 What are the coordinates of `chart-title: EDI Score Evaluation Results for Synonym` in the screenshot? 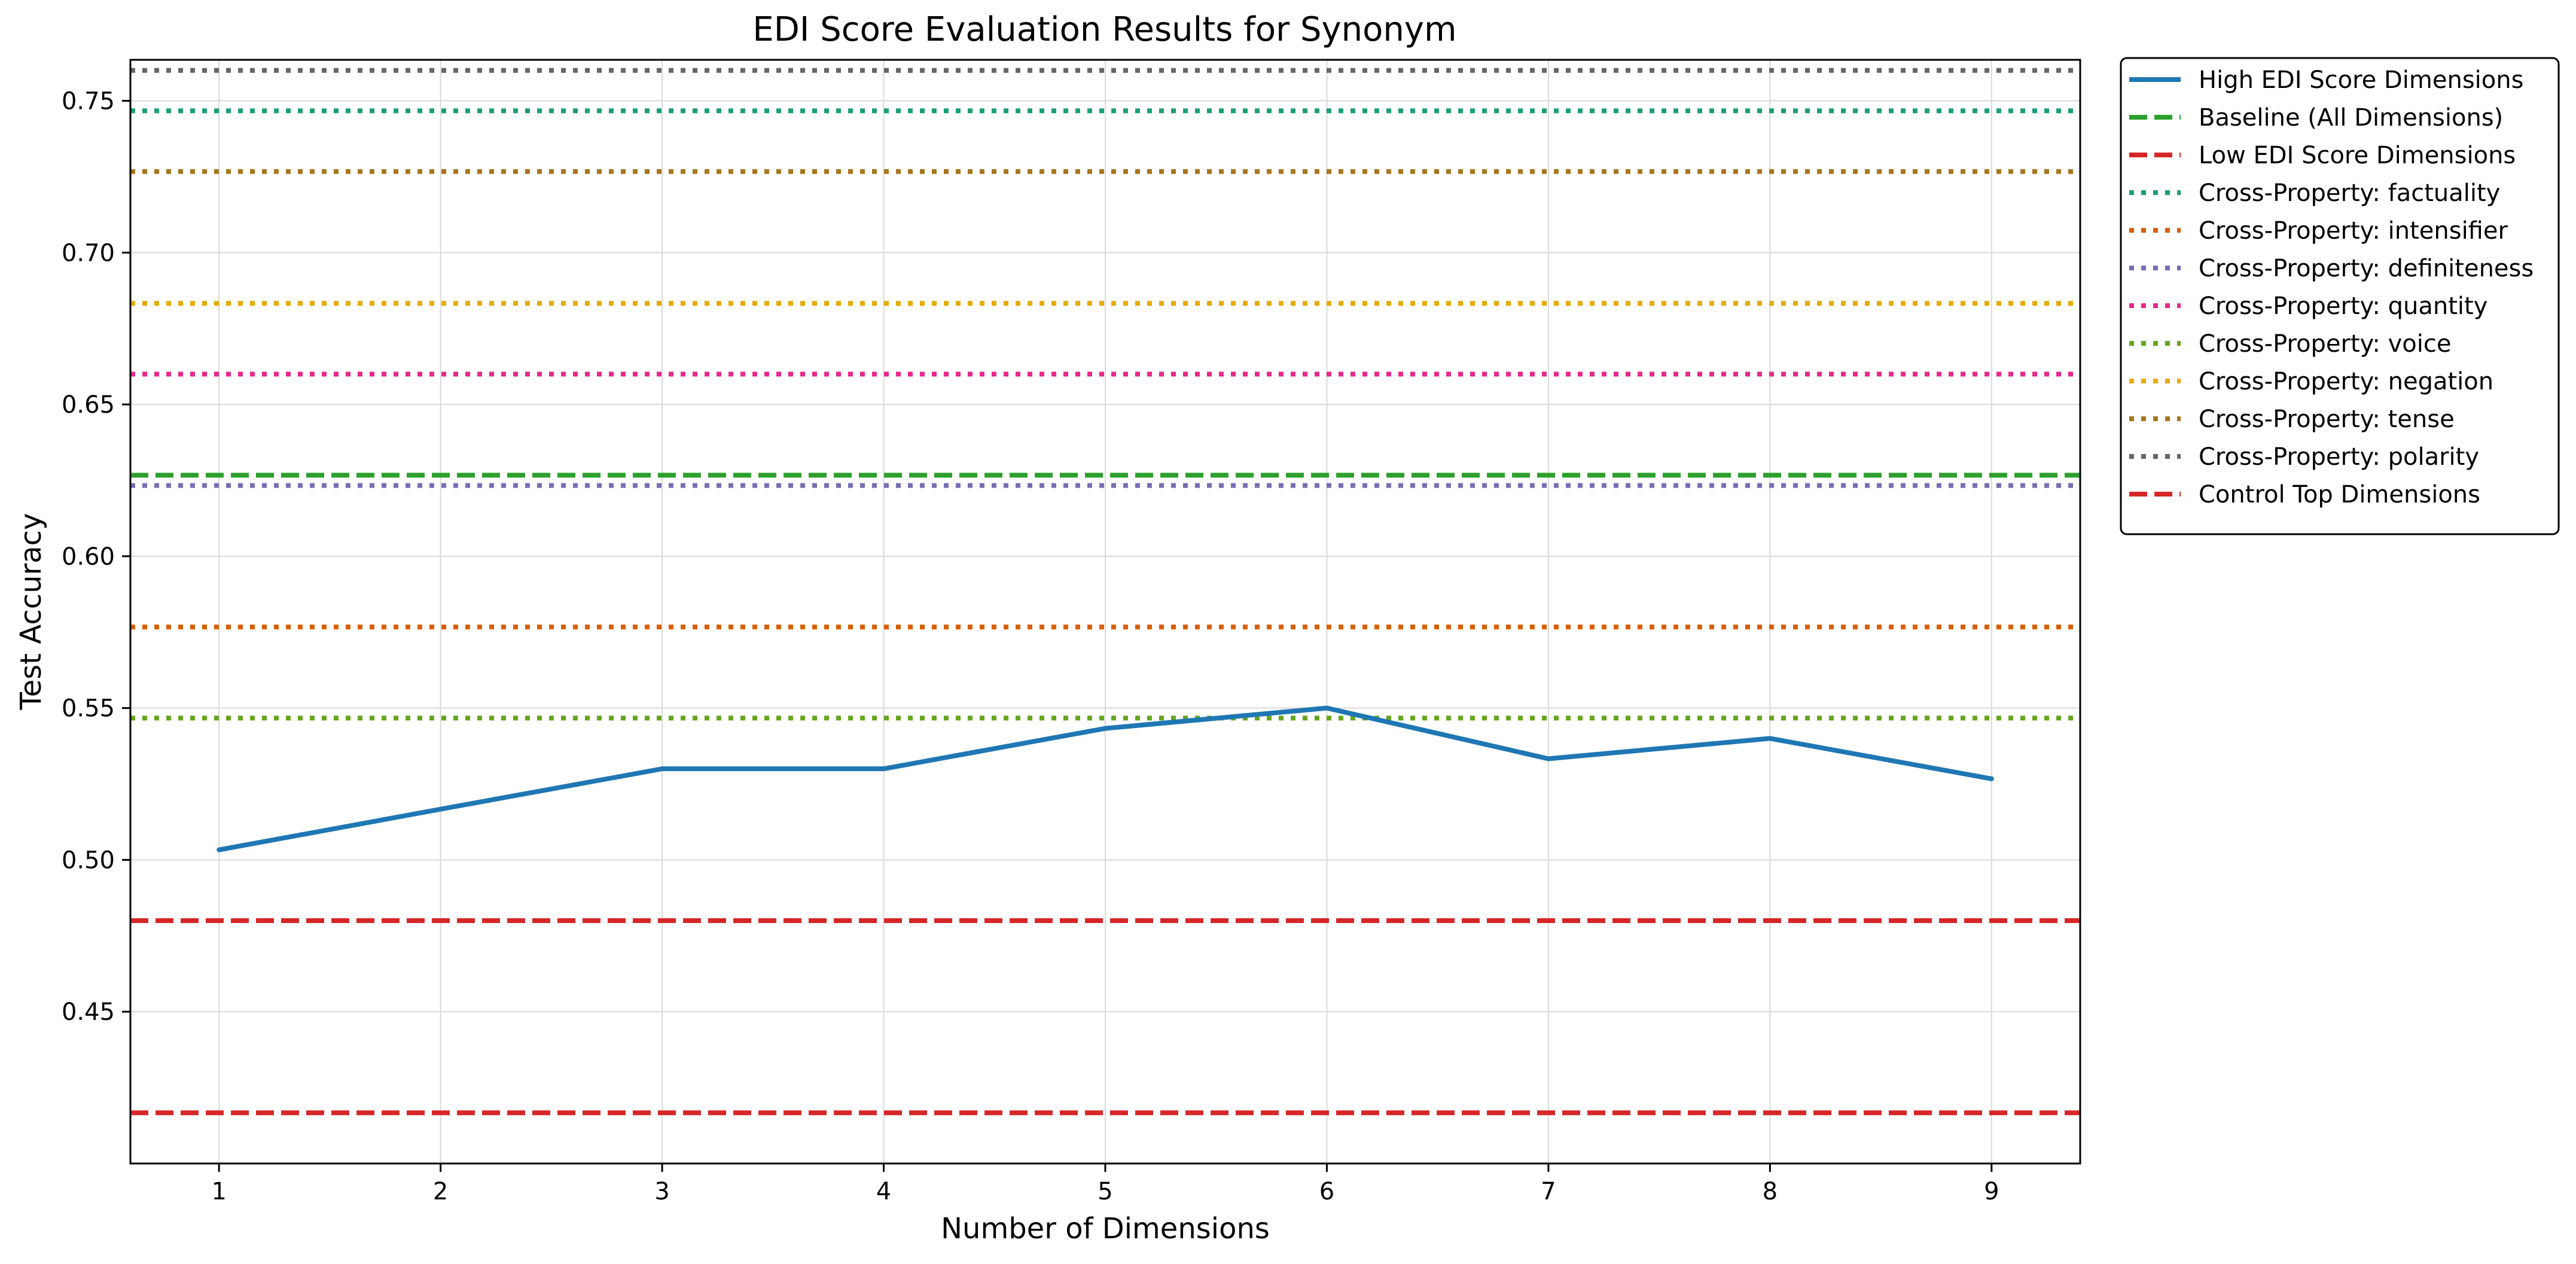 It's located at (1104, 29).